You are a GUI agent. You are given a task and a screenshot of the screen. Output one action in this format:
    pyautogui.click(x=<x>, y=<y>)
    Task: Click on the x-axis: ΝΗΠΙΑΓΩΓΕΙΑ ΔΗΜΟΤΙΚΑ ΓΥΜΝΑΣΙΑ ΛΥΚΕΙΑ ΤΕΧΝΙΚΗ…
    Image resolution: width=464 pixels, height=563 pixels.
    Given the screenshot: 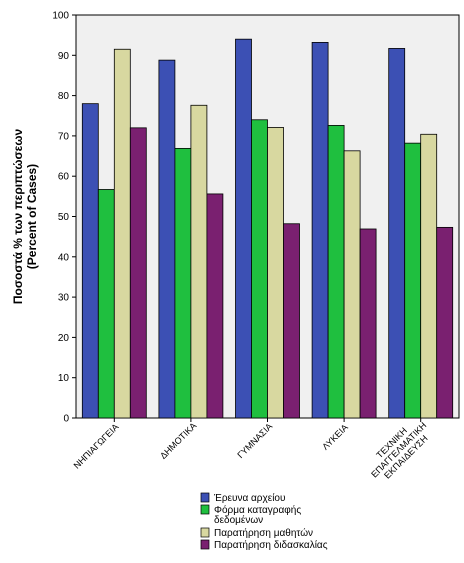 What is the action you would take?
    pyautogui.click(x=253, y=449)
    